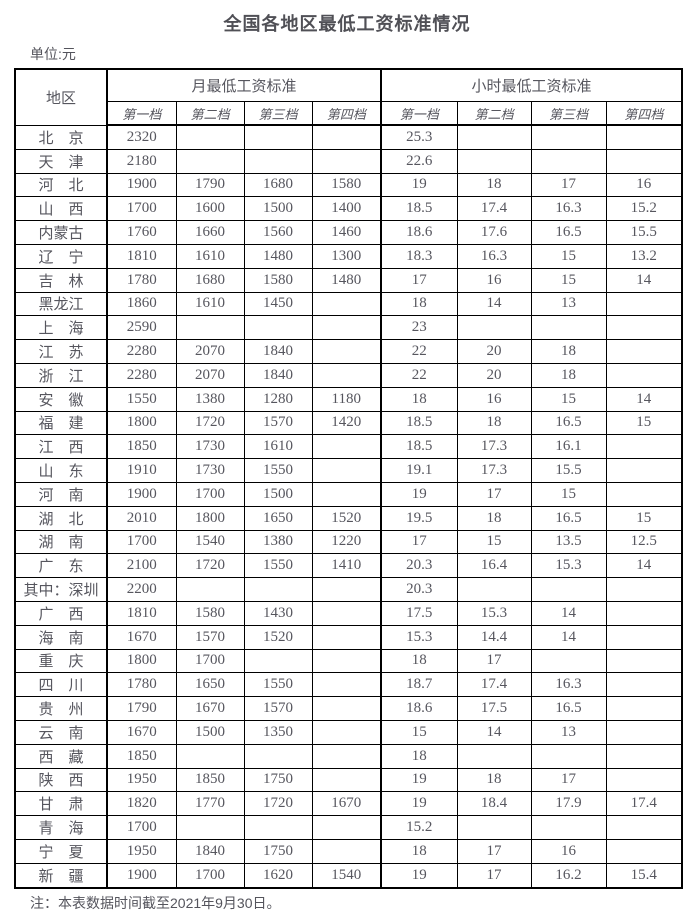 The height and width of the screenshot is (914, 694). I want to click on table-row: 其中：深圳 2200 20.3, so click(348, 589).